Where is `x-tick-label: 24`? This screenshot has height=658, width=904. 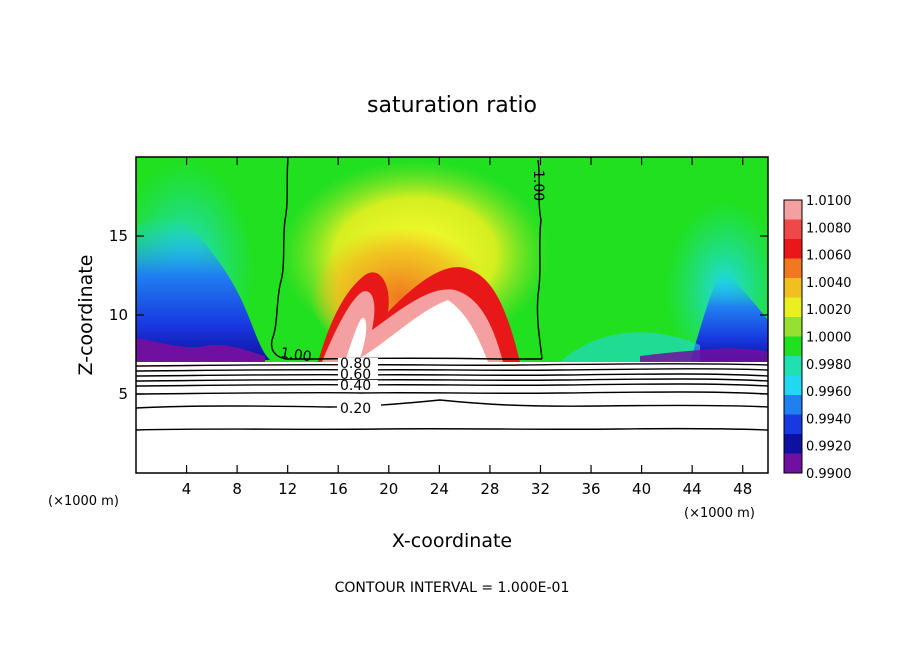
x-tick-label: 24 is located at coordinates (439, 489).